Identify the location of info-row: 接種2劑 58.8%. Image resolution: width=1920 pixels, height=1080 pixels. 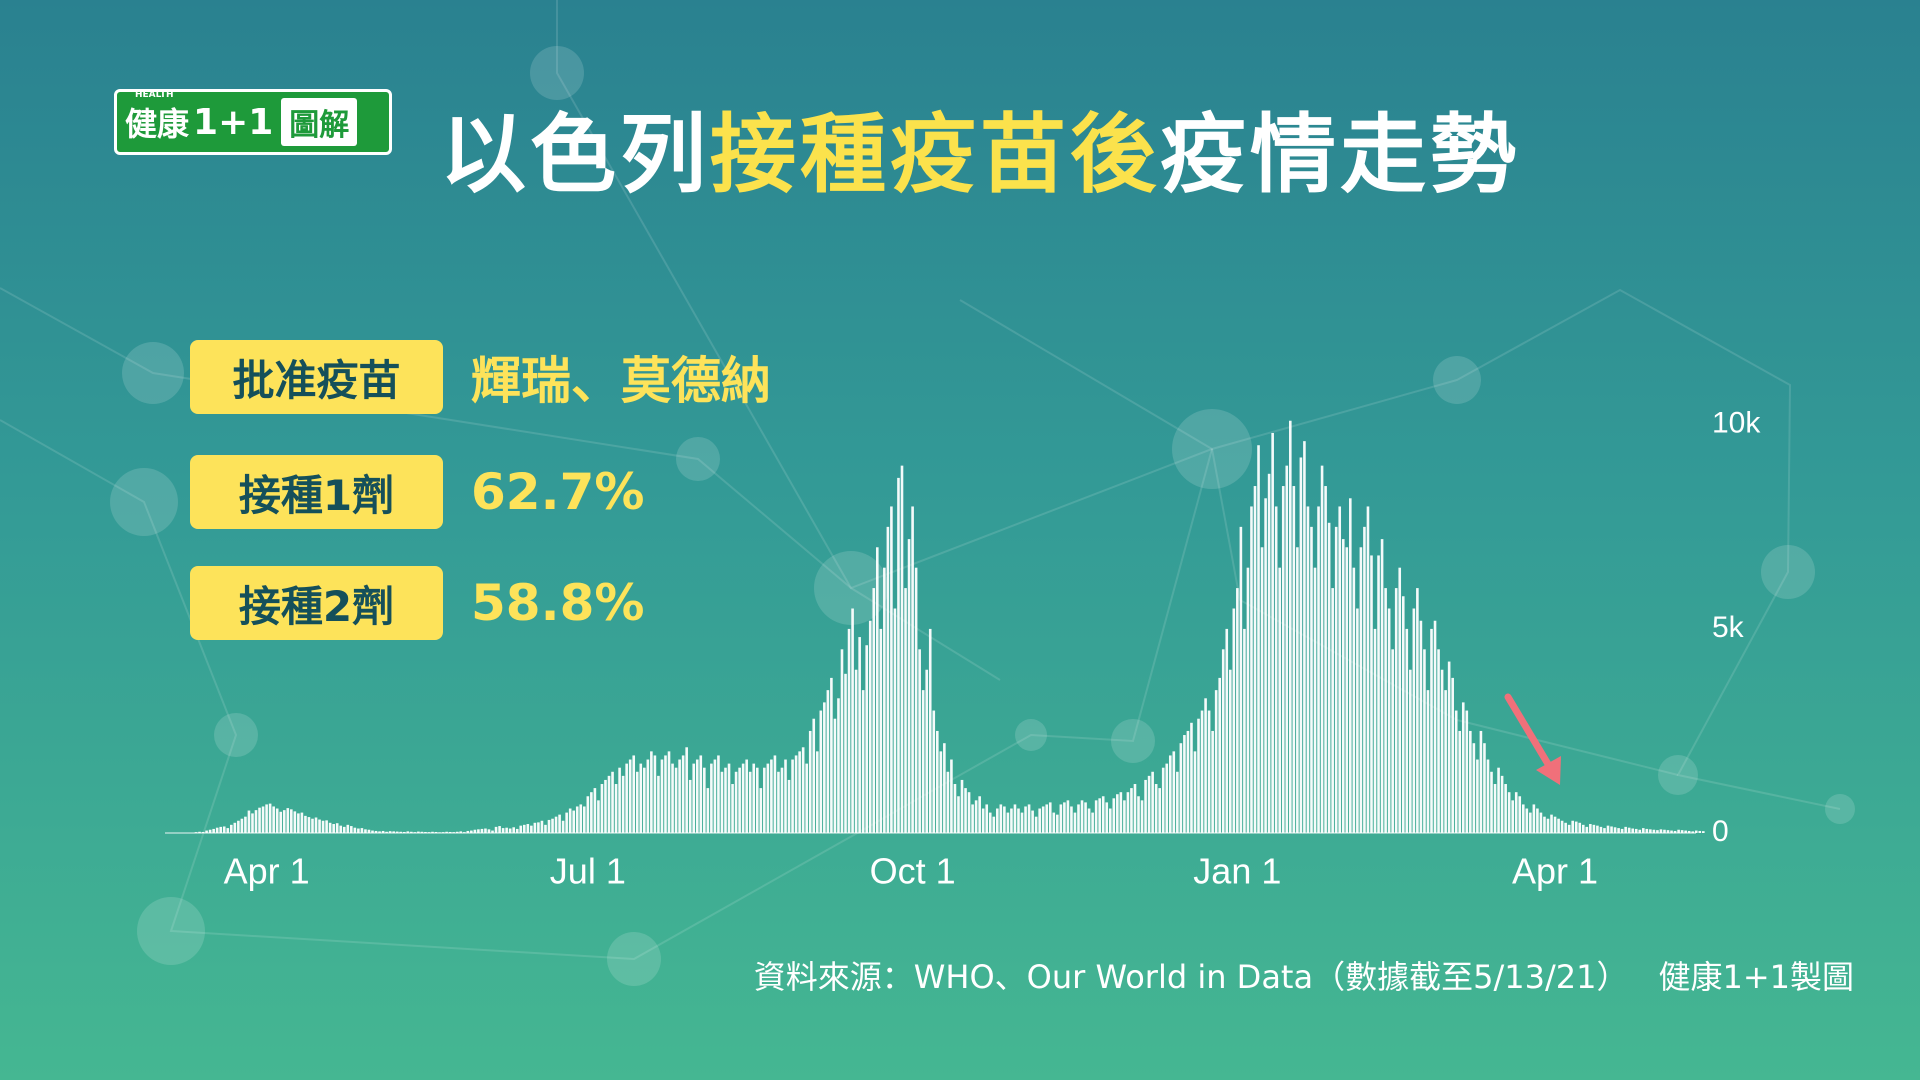
(417, 603).